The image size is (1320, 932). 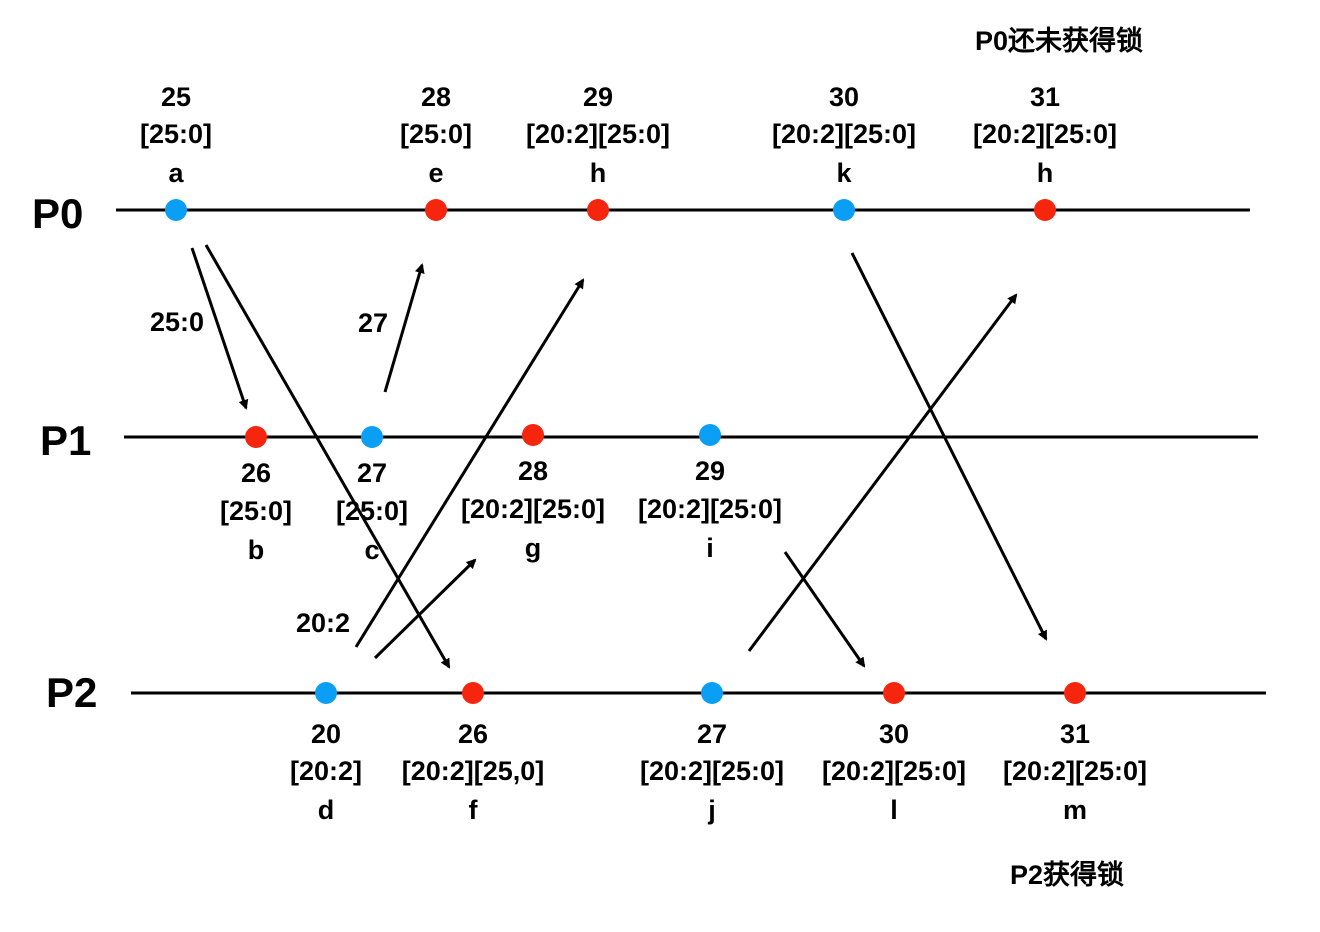 I want to click on event-name-m: m, so click(x=1075, y=810).